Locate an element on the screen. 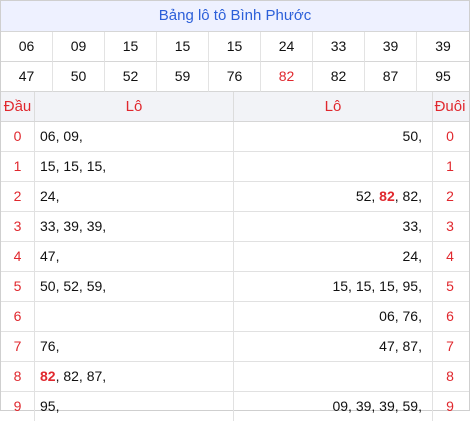 Image resolution: width=470 pixels, height=421 pixels. header-duoi: Đuôi is located at coordinates (450, 106).